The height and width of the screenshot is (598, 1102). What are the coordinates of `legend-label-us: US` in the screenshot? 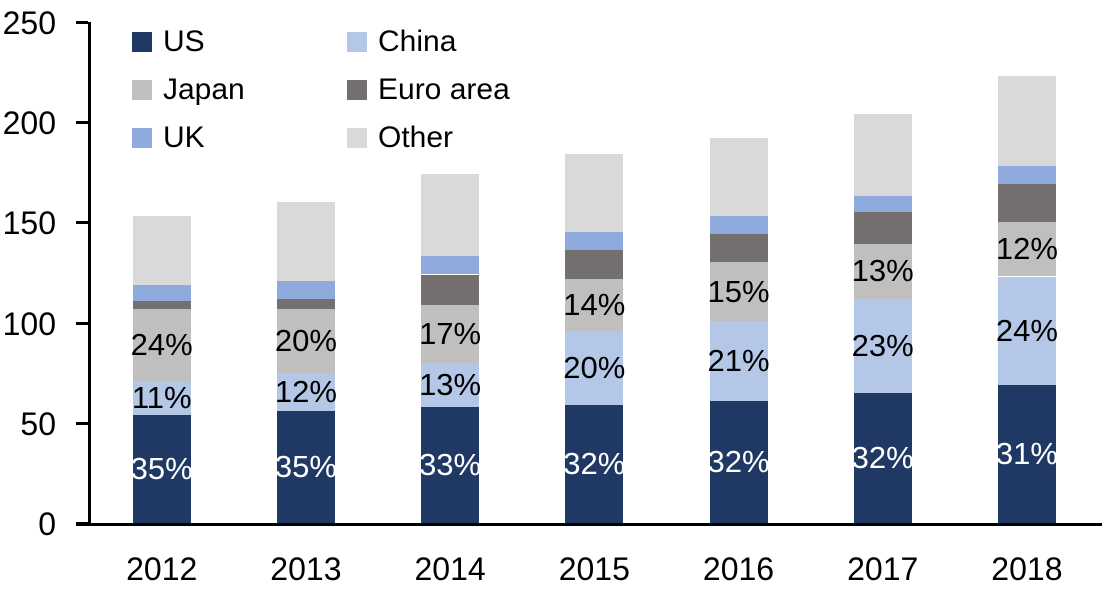 It's located at (184, 41).